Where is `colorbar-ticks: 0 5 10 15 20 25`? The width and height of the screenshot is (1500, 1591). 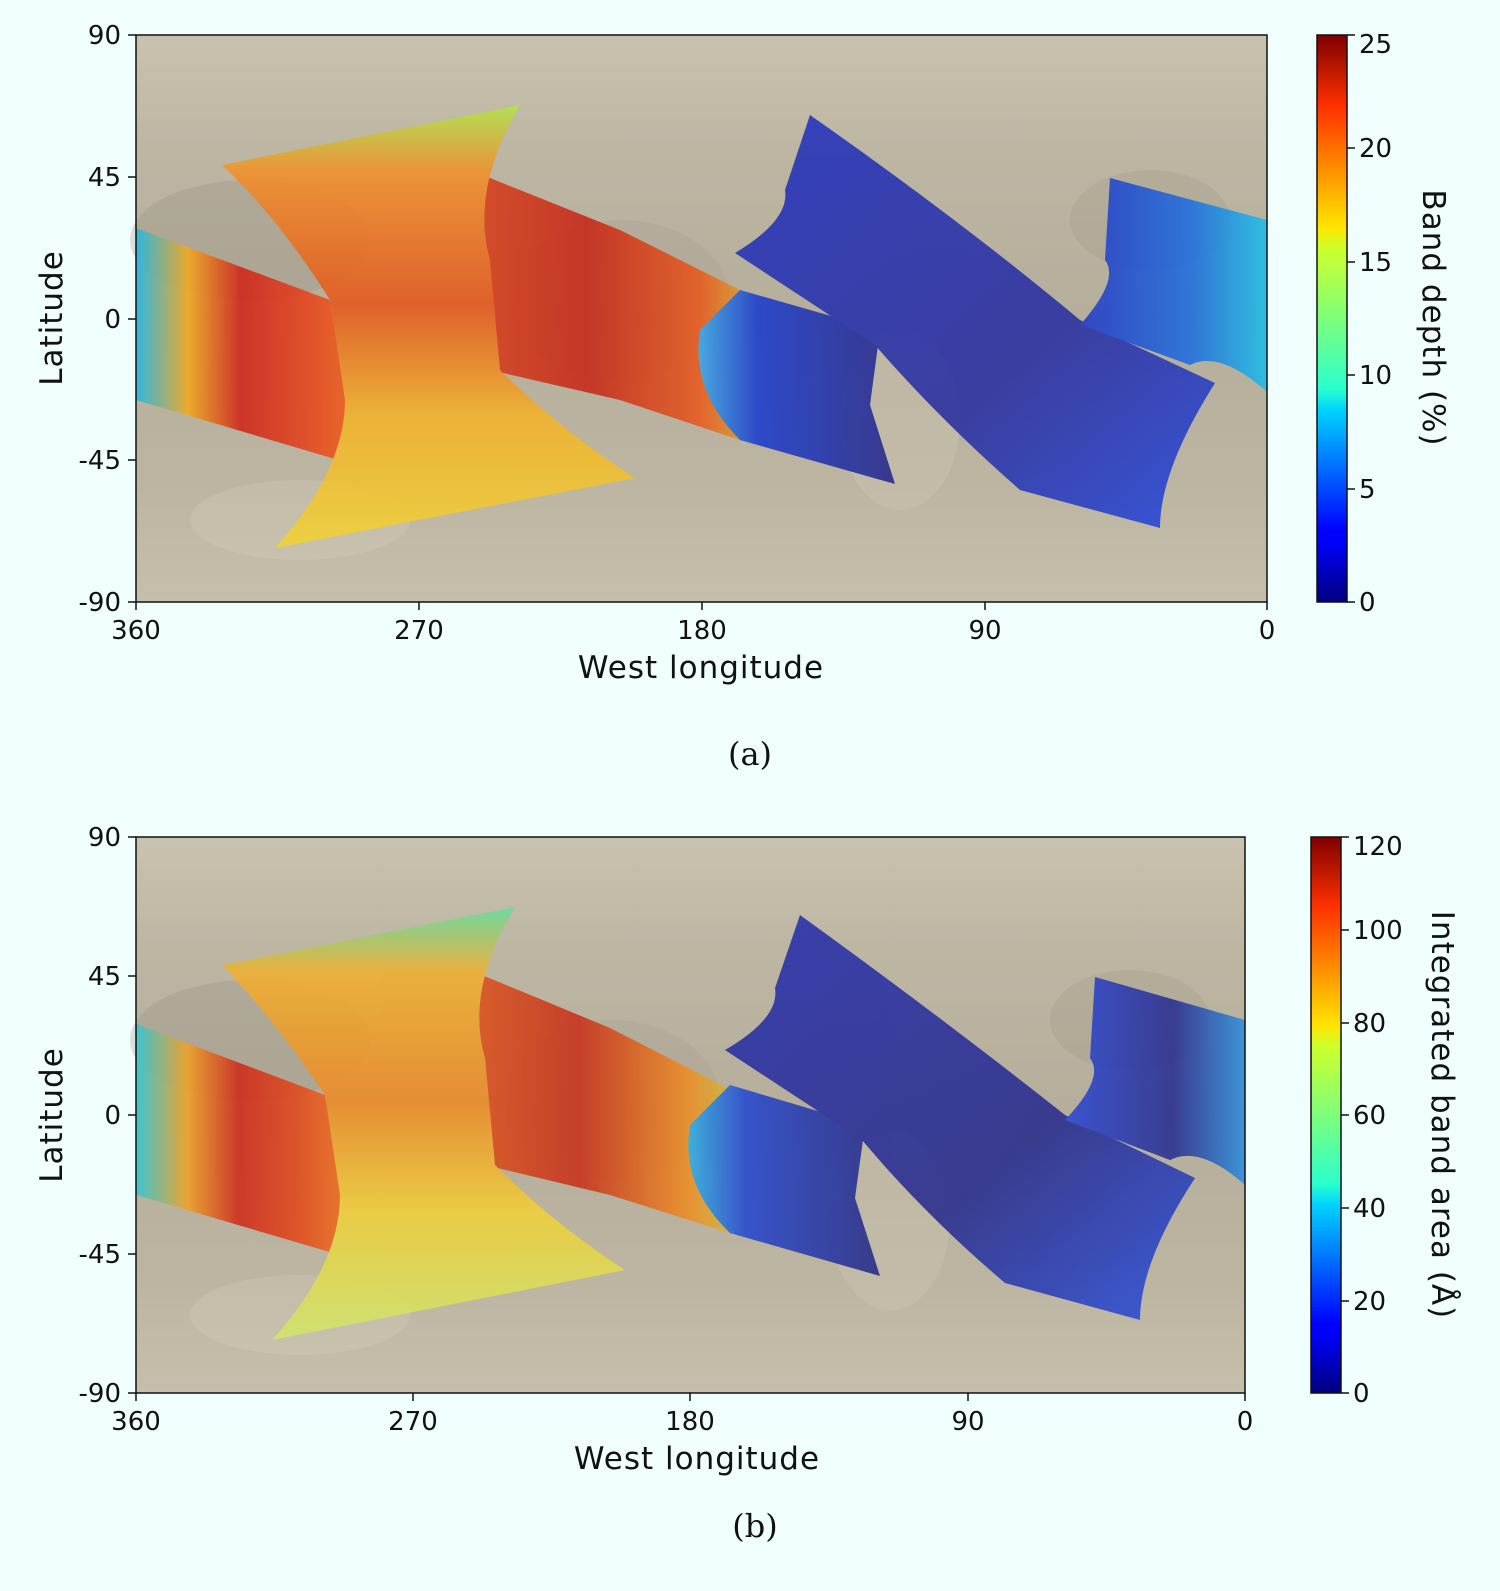 colorbar-ticks: 0 5 10 15 20 25 is located at coordinates (1369, 324).